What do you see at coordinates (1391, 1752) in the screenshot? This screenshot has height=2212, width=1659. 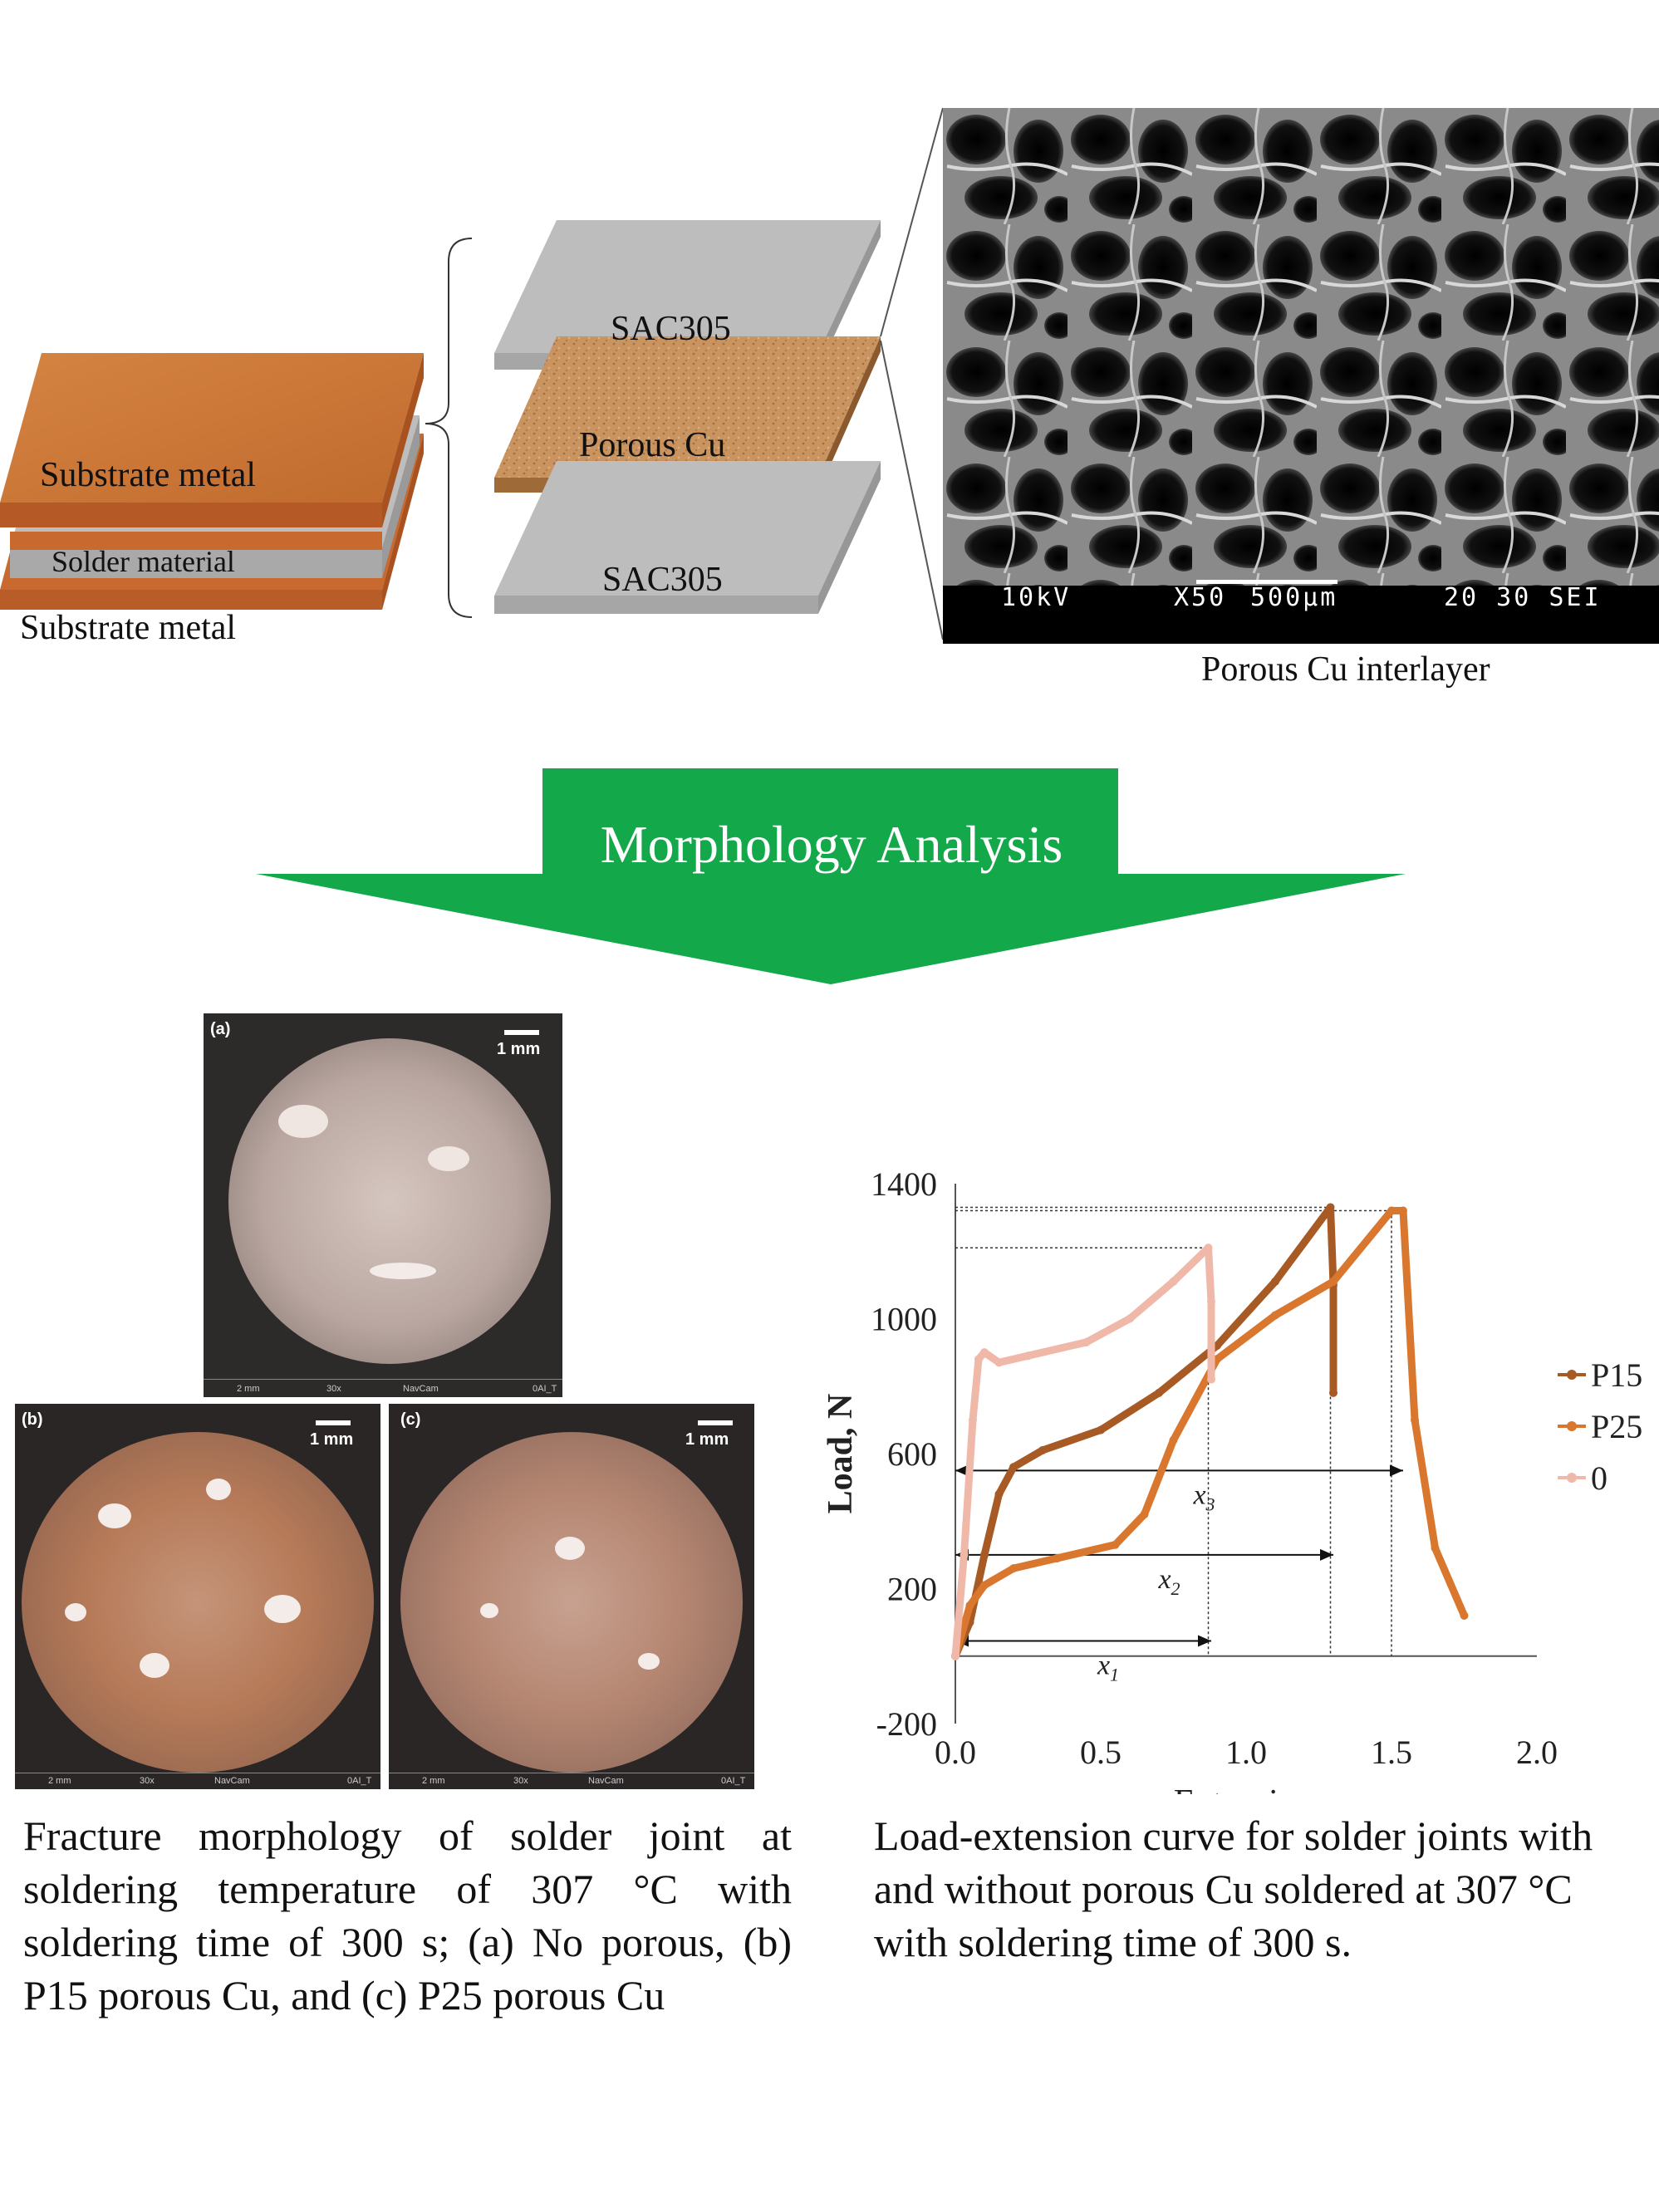 I see `x-tick-label: 1.5` at bounding box center [1391, 1752].